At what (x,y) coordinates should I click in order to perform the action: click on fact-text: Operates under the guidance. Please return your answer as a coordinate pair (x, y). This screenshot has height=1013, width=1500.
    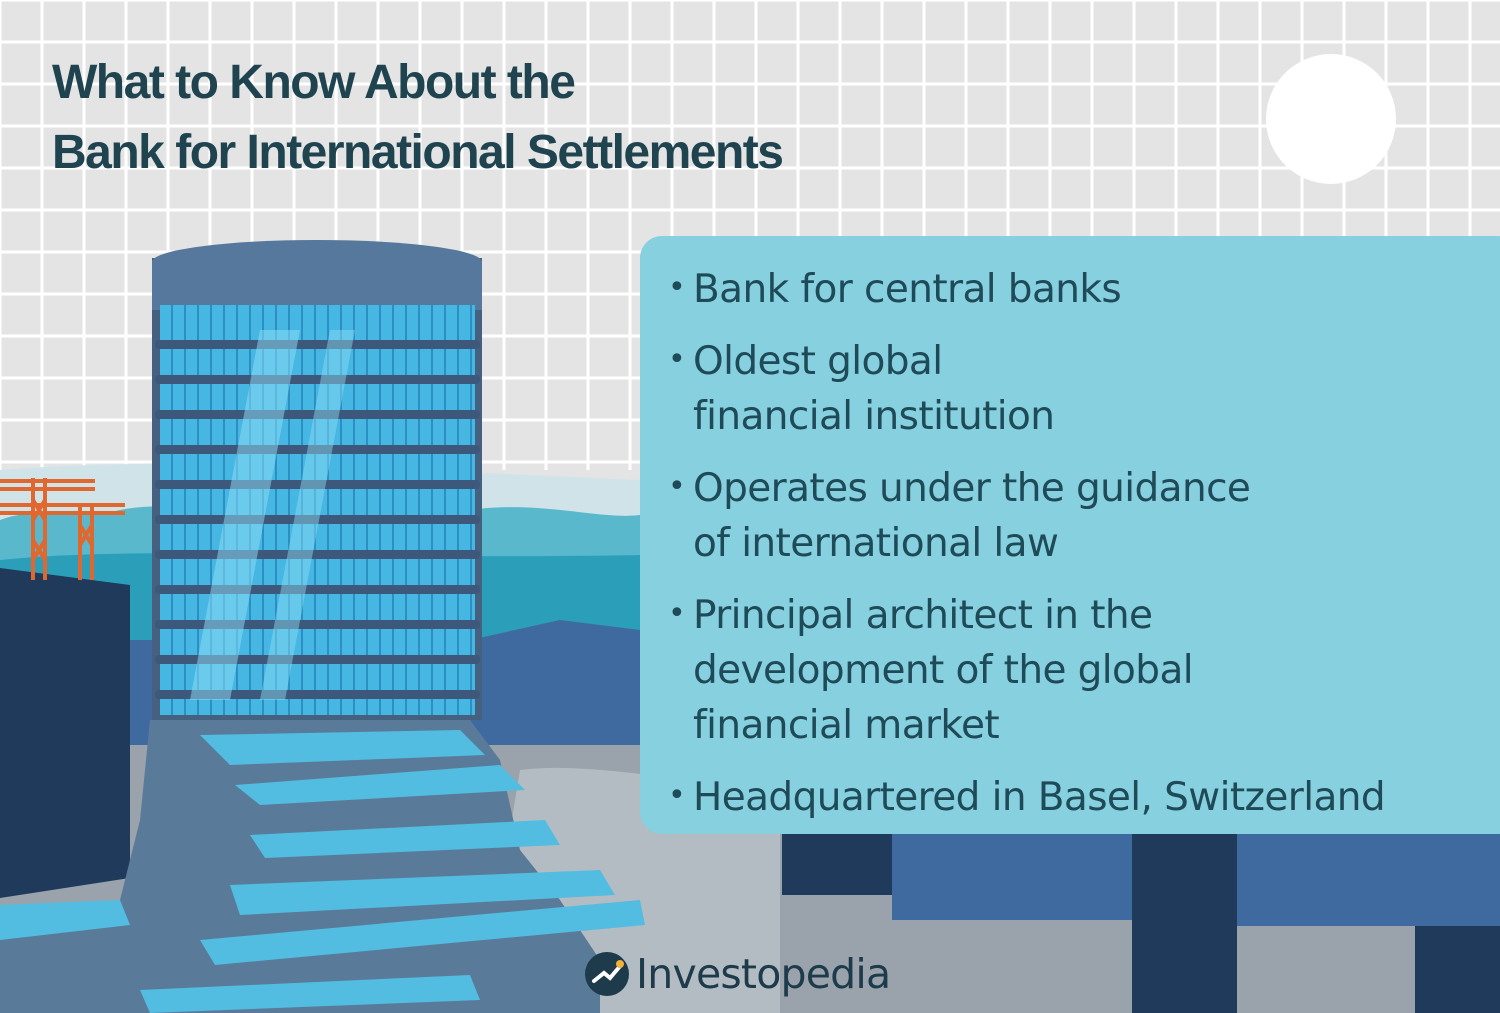
    Looking at the image, I should click on (972, 488).